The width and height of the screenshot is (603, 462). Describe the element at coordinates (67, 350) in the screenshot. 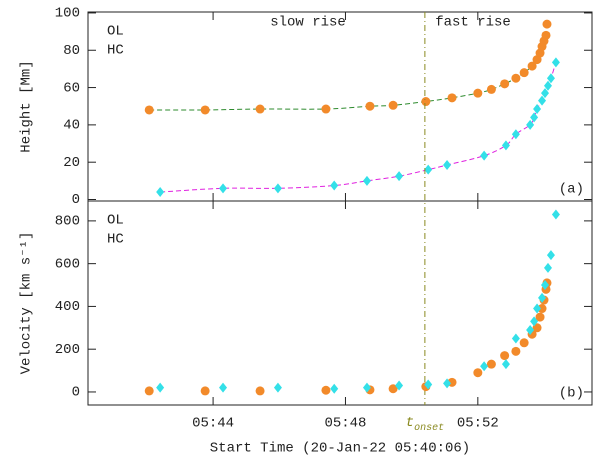

I see `y-tick-label: 200` at that location.